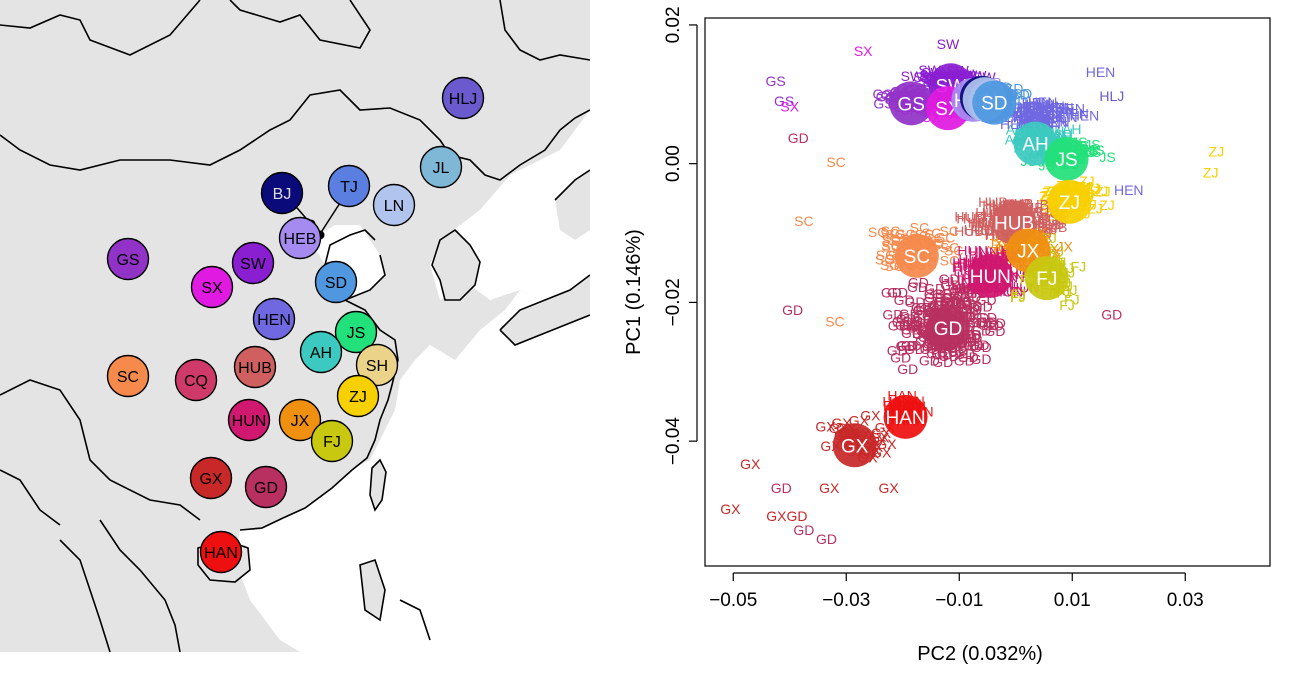 This screenshot has width=1289, height=688. Describe the element at coordinates (196, 381) in the screenshot. I see `map-marker-label: CQ` at that location.